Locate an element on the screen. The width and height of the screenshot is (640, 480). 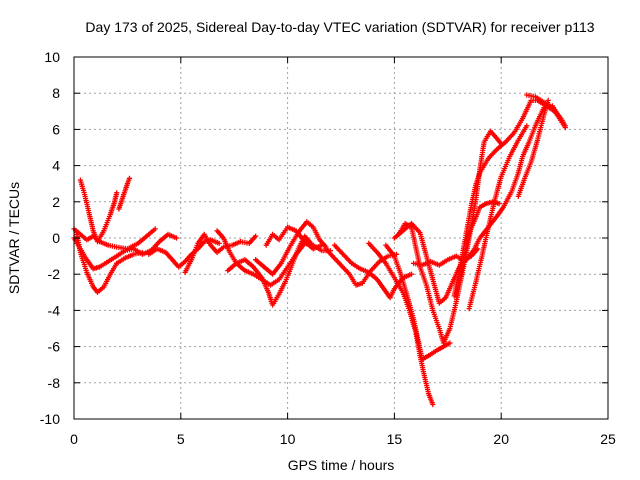
series-track-c is located at coordinates (124, 193).